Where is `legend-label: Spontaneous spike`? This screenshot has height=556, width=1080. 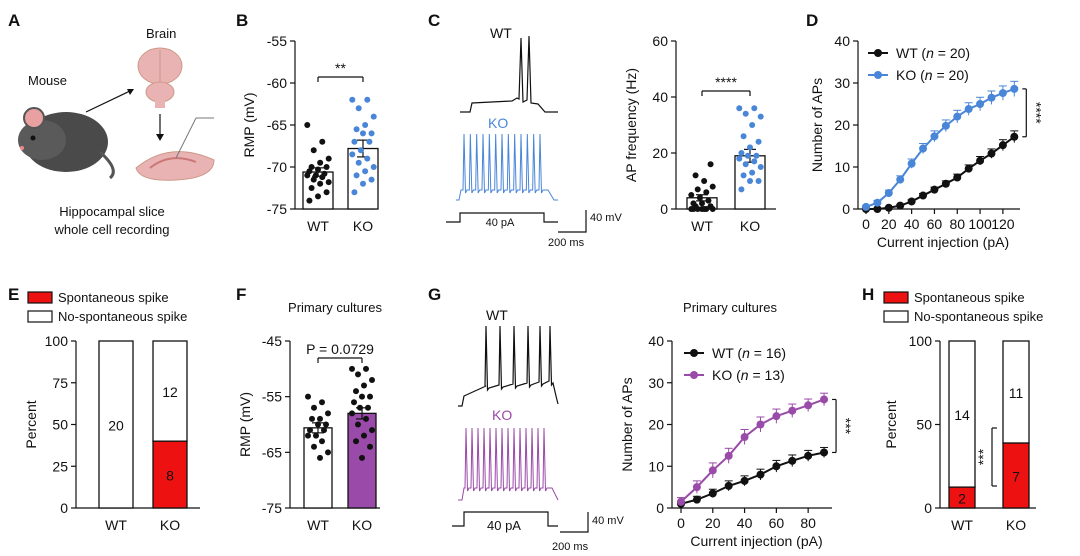
legend-label: Spontaneous spike is located at coordinates (113, 297).